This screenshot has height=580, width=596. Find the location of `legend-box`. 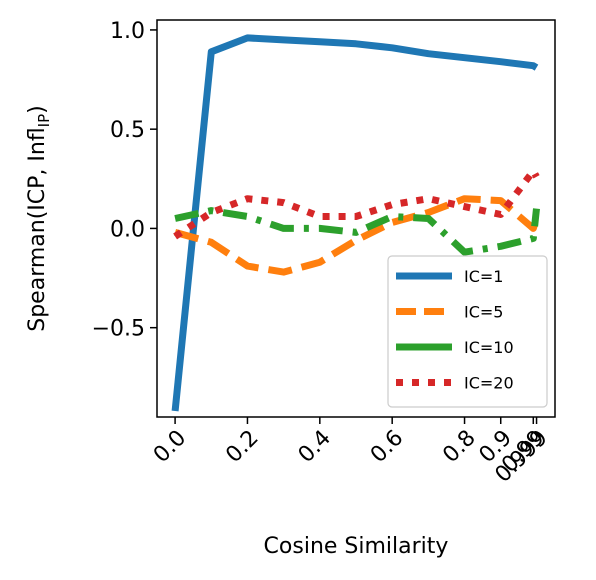

legend-box is located at coordinates (467, 331).